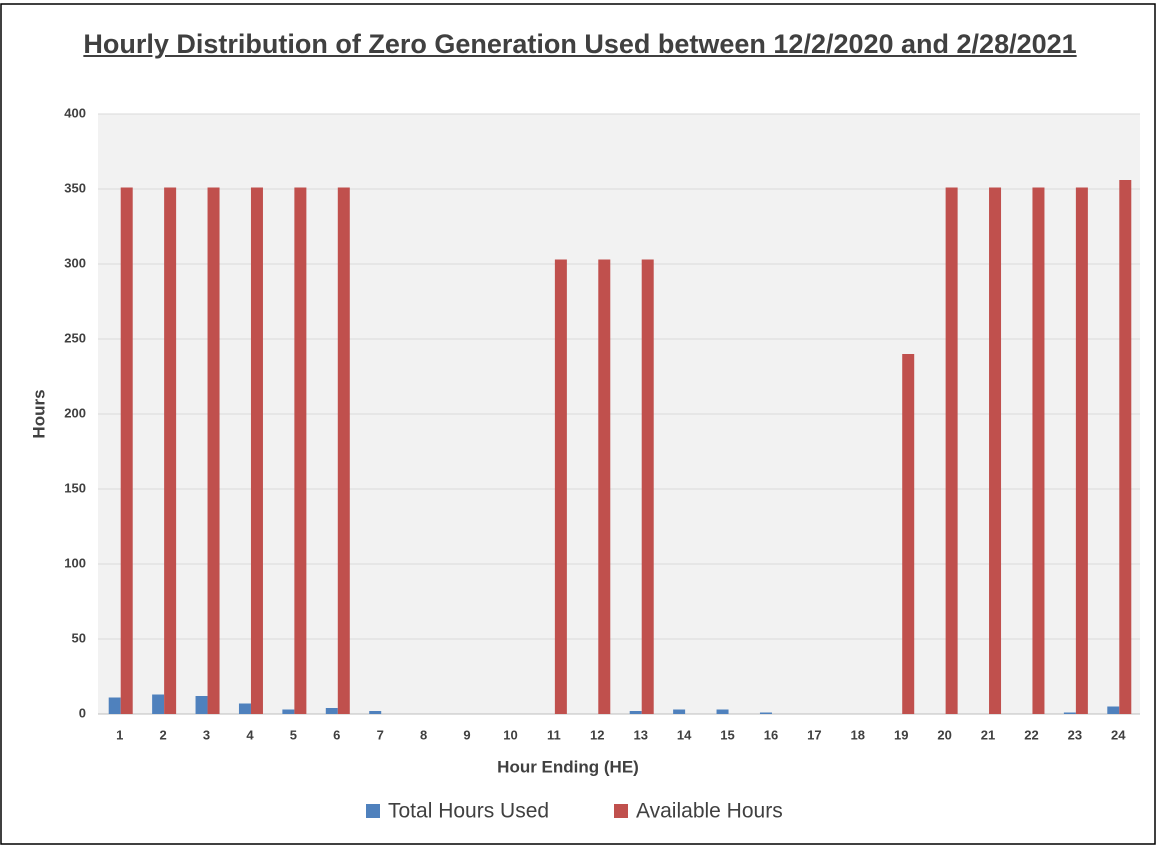  I want to click on legend-label: Available Hours, so click(709, 811).